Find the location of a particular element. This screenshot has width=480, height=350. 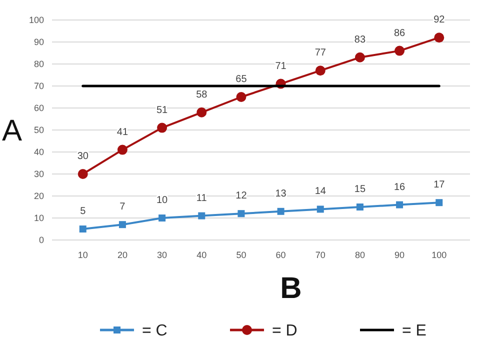

data-label: 5 is located at coordinates (83, 211).